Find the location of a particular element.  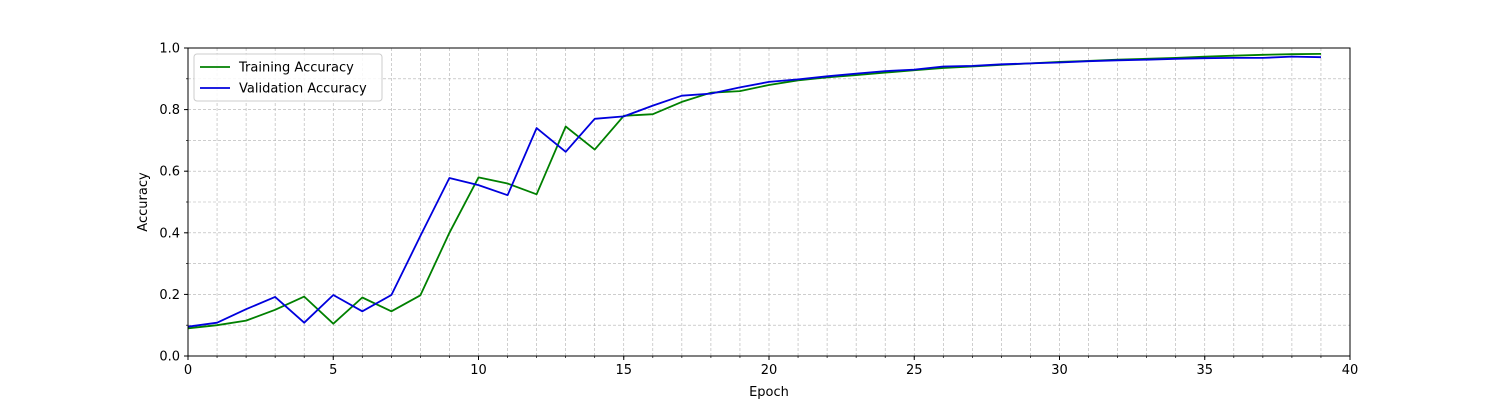

x-tick-label: 30 is located at coordinates (1059, 370).